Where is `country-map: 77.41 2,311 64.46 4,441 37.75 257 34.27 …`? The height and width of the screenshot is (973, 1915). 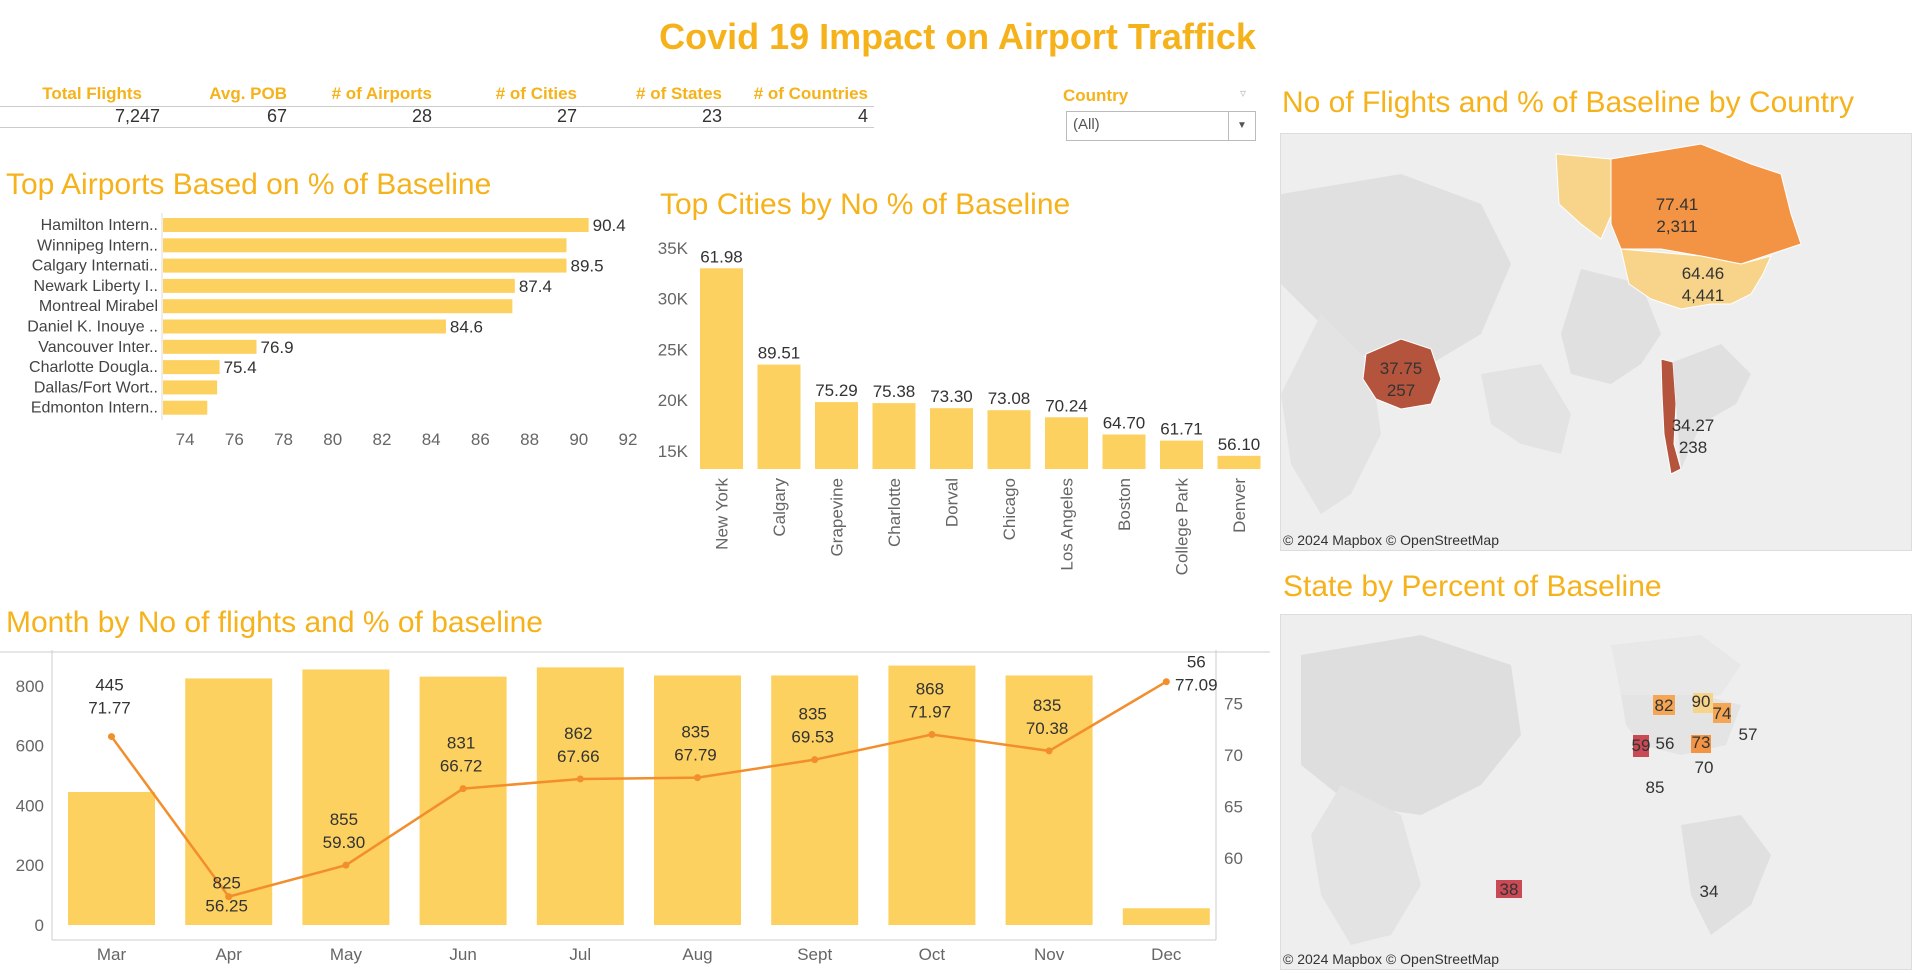
country-map: 77.41 2,311 64.46 4,441 37.75 257 34.27 … is located at coordinates (1596, 342).